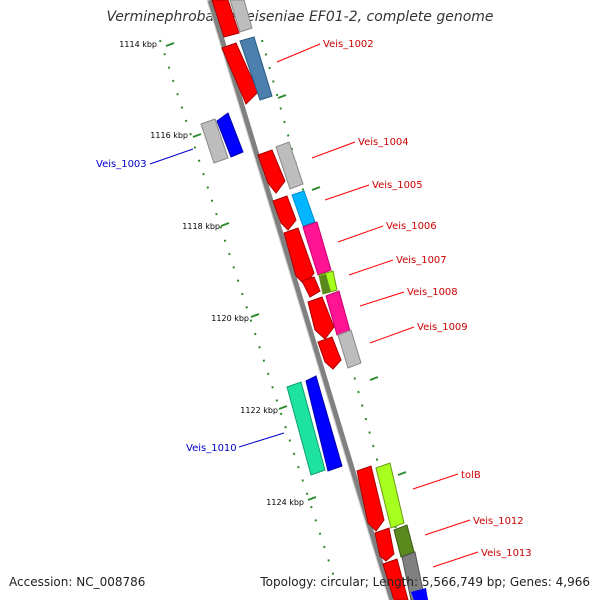 The width and height of the screenshot is (600, 600). Describe the element at coordinates (432, 292) in the screenshot. I see `gene-label-veis-1008: Veis_1008` at that location.